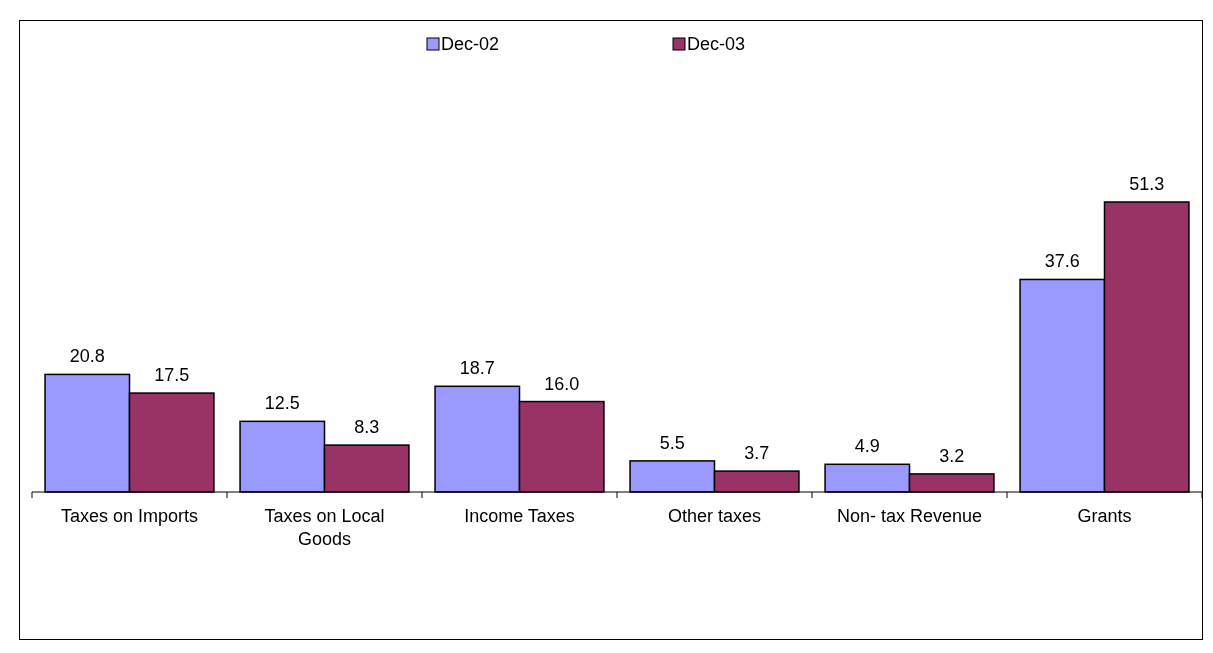  What do you see at coordinates (519, 516) in the screenshot?
I see `x-tick-label: Income Taxes` at bounding box center [519, 516].